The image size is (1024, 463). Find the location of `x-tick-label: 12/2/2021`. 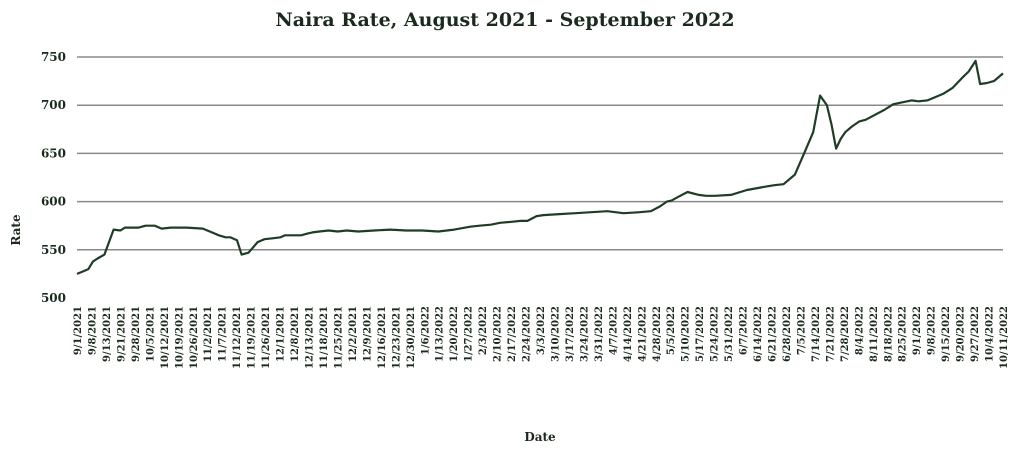

x-tick-label: 12/2/2021 is located at coordinates (353, 334).